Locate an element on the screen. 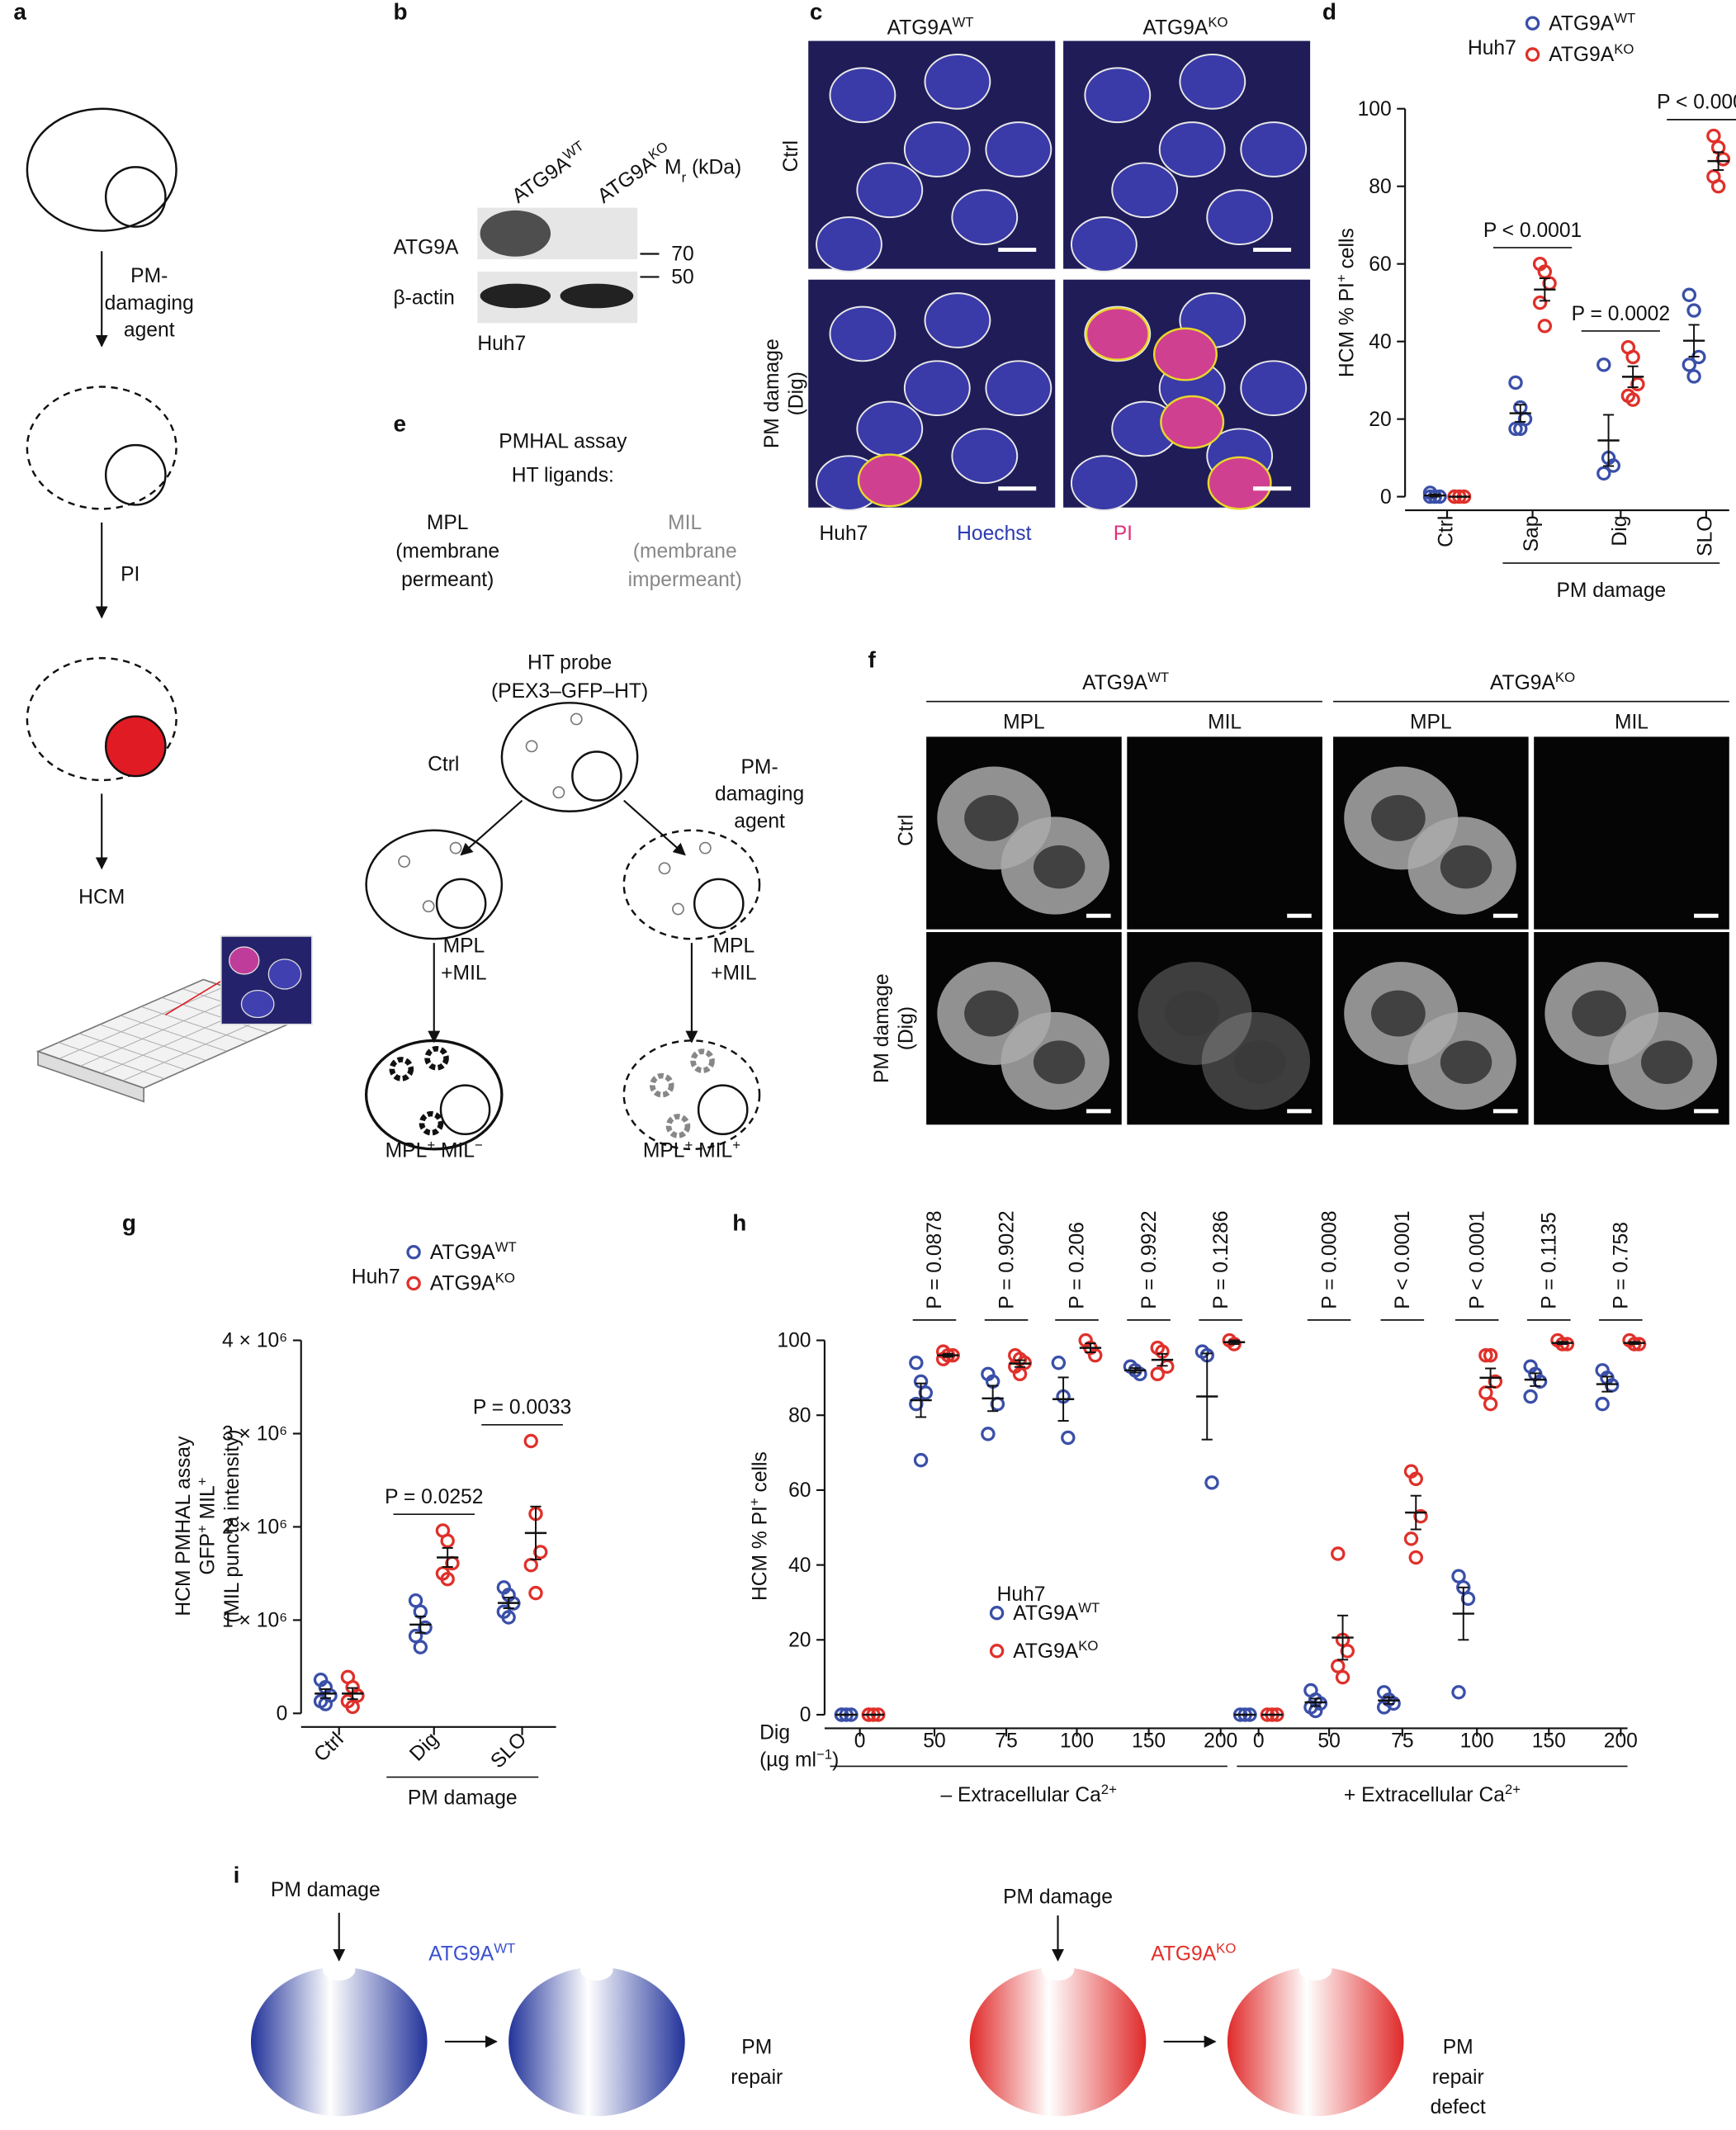 The width and height of the screenshot is (1736, 2130). text-segment: (kDa) is located at coordinates (714, 168).